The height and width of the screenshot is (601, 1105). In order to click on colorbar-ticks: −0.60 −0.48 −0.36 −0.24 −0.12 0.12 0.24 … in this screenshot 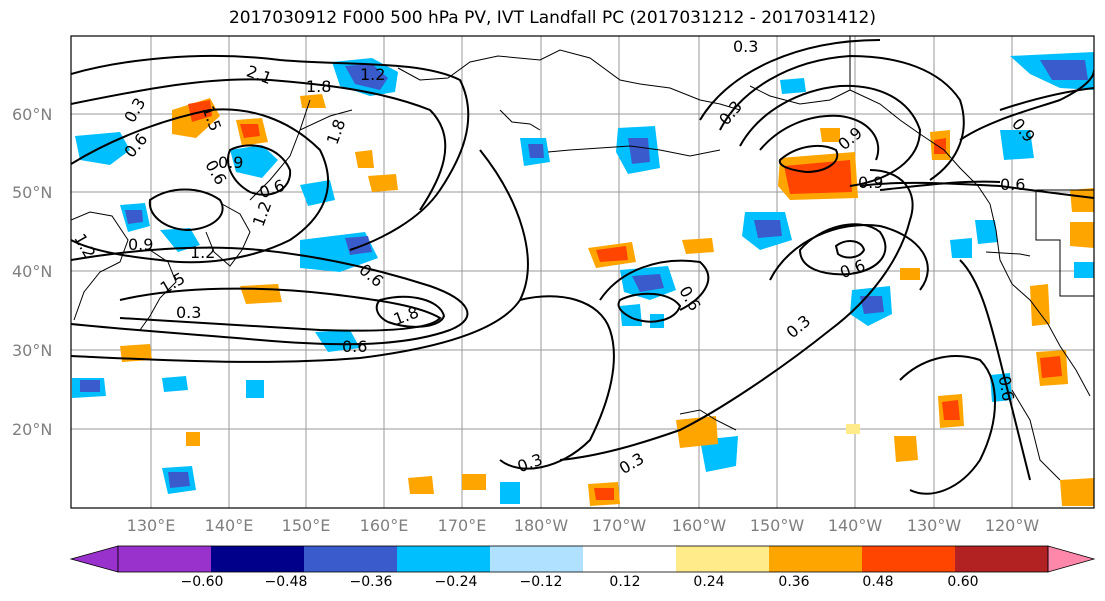, I will do `click(580, 582)`.